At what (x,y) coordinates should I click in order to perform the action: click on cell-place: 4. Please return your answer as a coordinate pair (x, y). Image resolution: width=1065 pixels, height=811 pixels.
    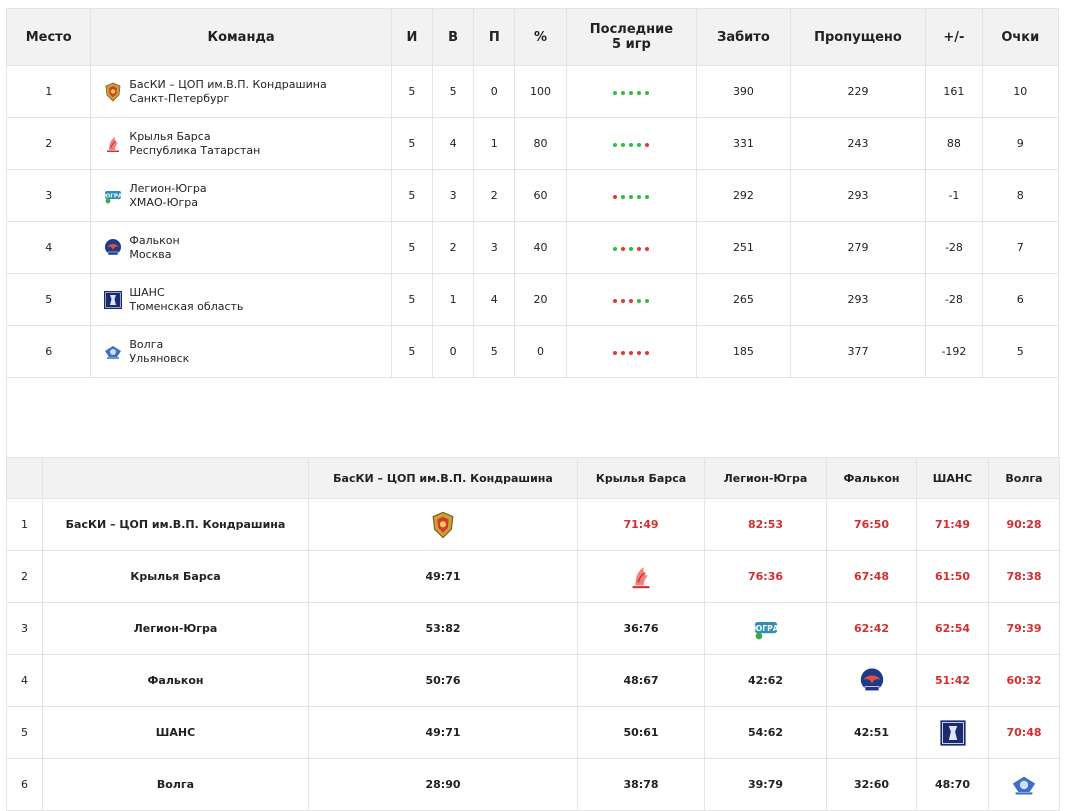
    Looking at the image, I should click on (48, 247).